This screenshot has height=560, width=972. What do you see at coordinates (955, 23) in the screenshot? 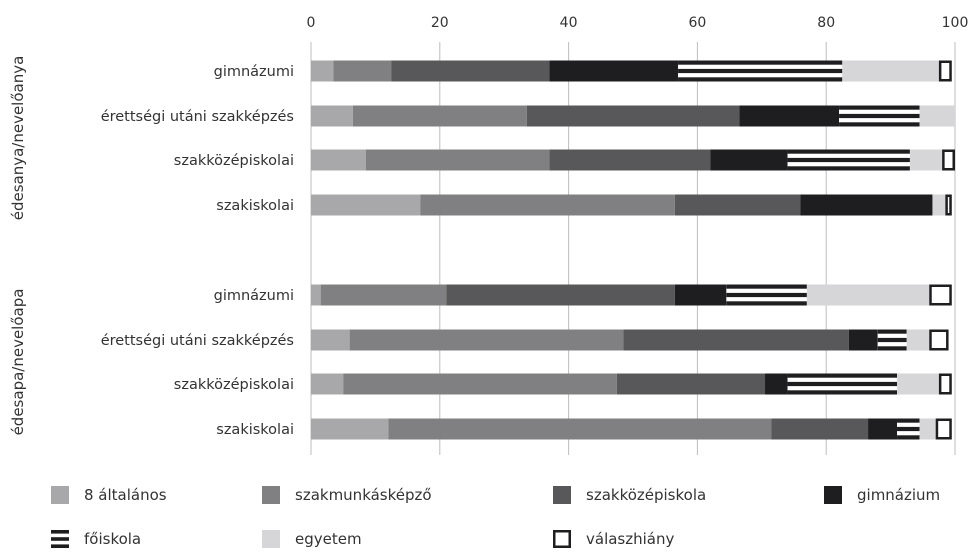
I see `x-tick-label: 100` at bounding box center [955, 23].